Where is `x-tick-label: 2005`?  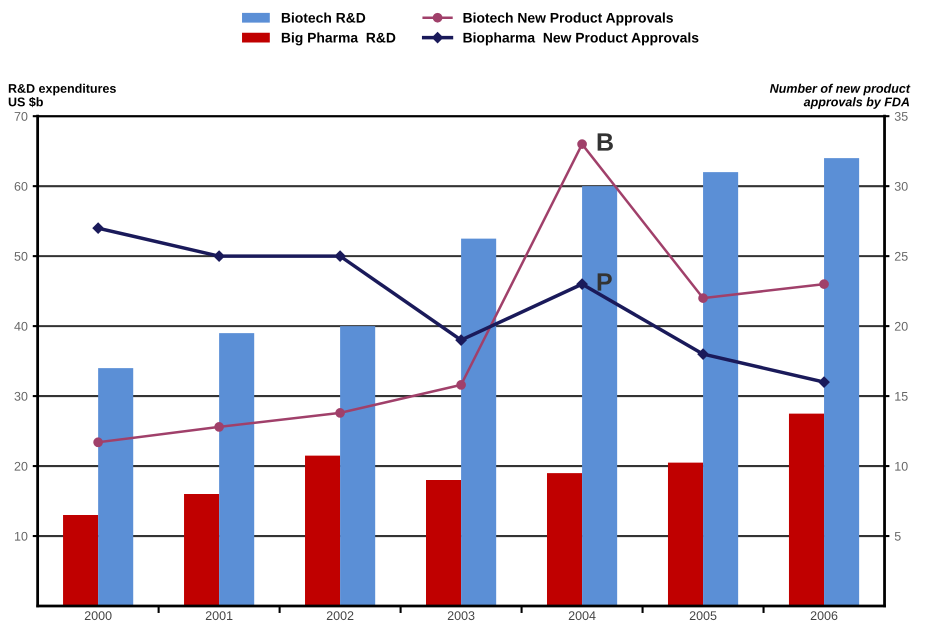
x-tick-label: 2005 is located at coordinates (703, 615).